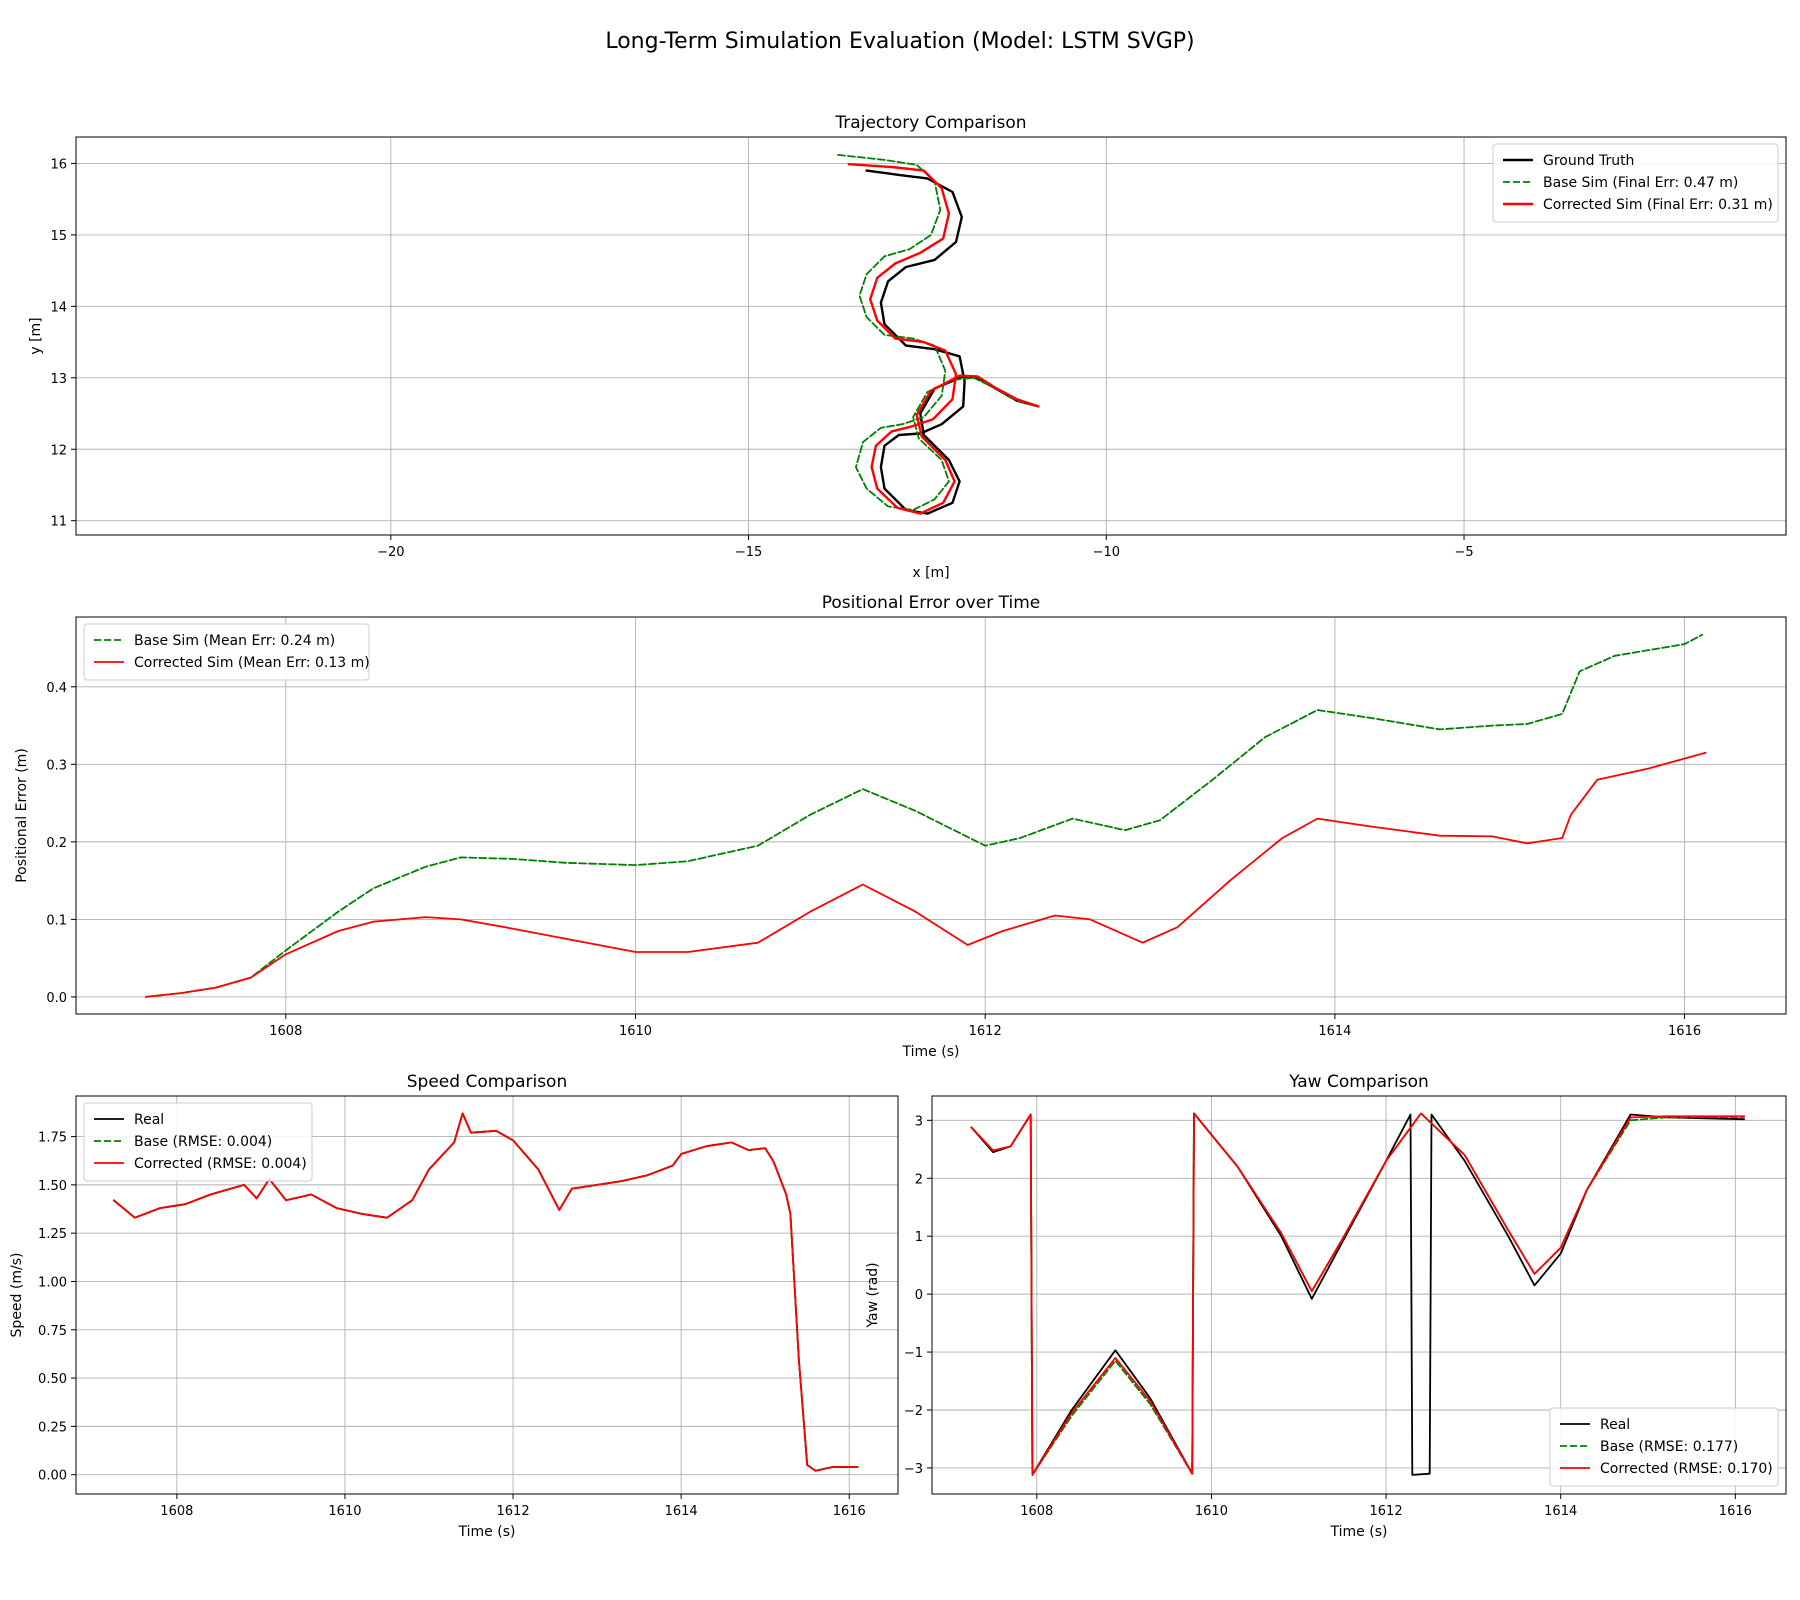 The image size is (1800, 1600). Describe the element at coordinates (58, 379) in the screenshot. I see `y-tick-label: 13` at that location.